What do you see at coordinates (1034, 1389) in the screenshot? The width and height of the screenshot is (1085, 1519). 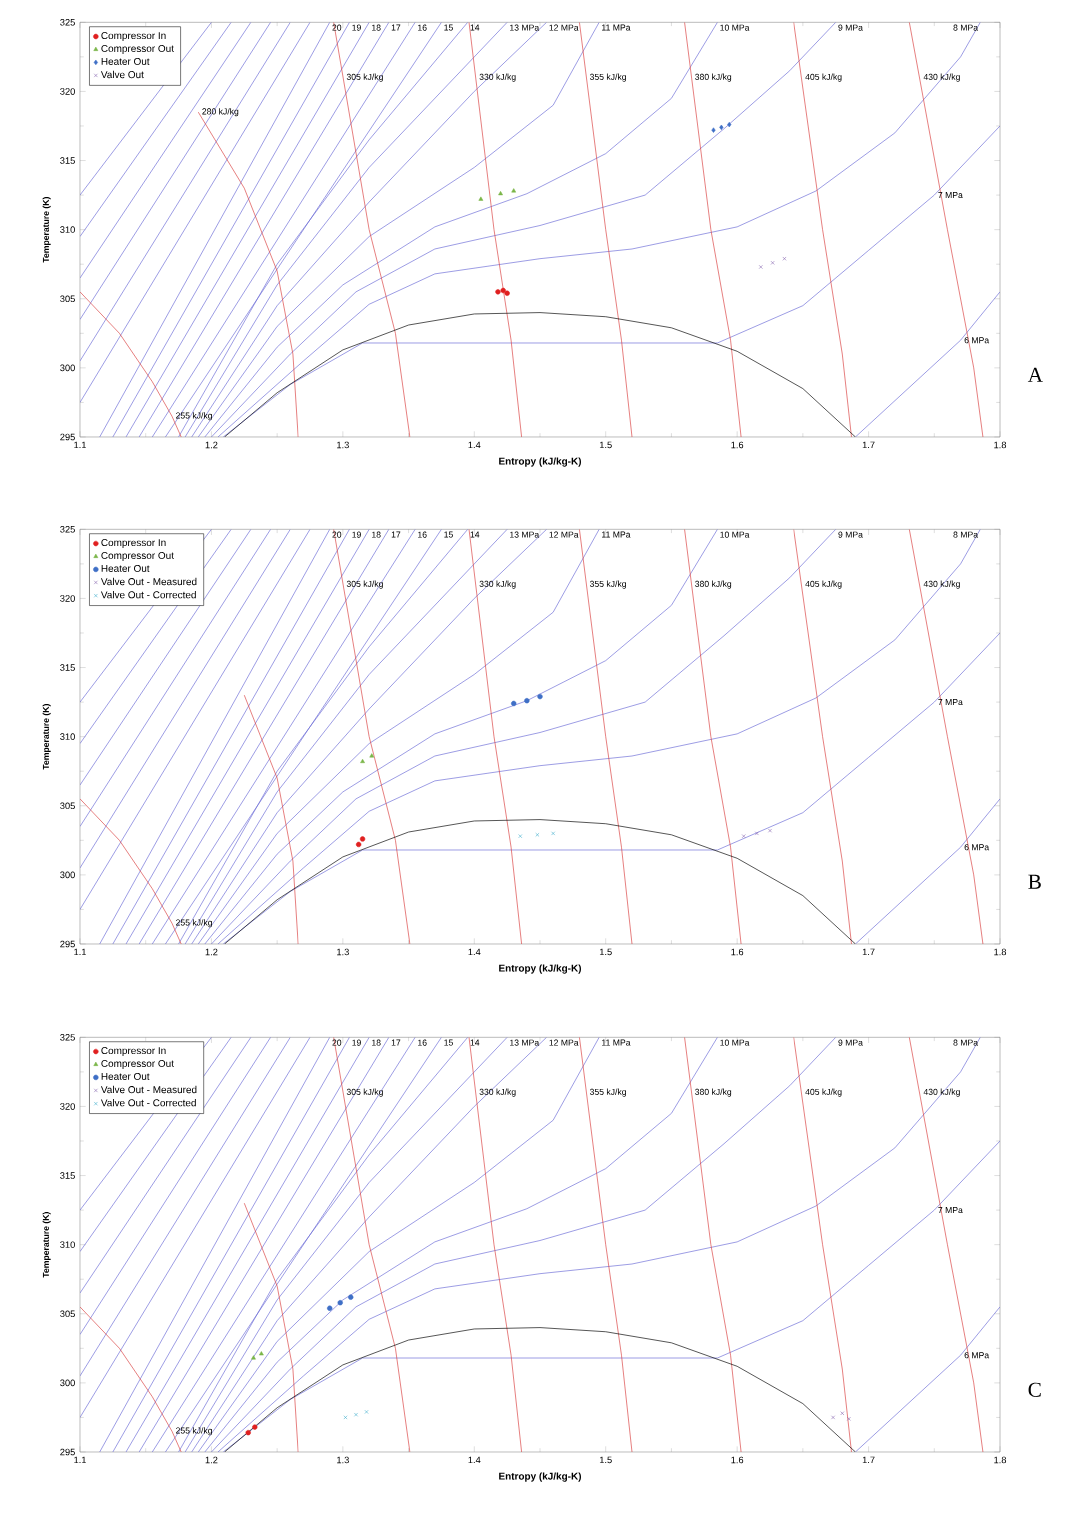 I see `text: C` at bounding box center [1034, 1389].